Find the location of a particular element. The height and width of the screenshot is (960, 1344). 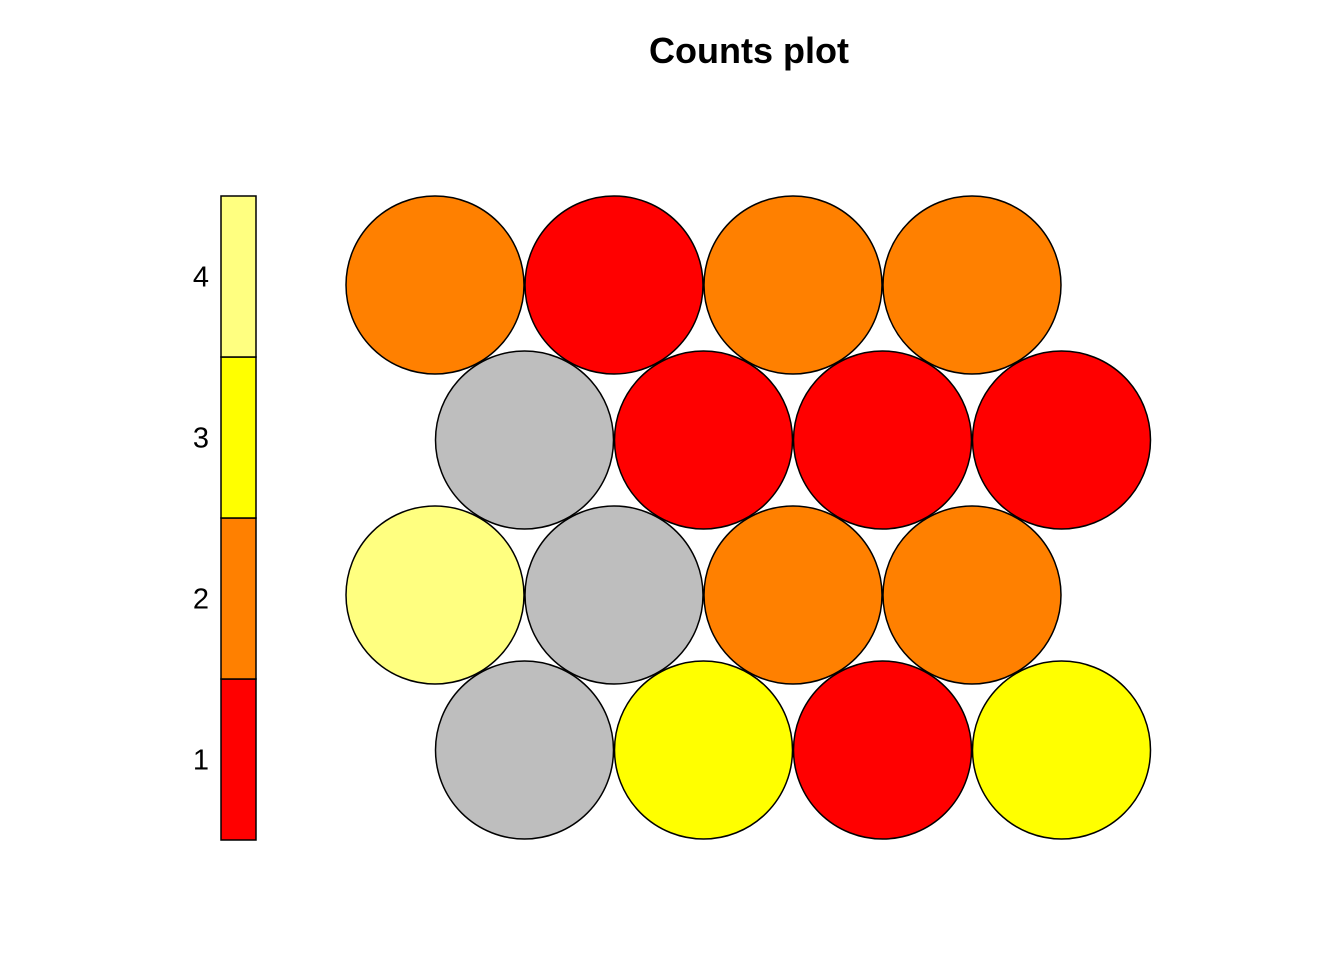

color-legend: 1 2 3 4 is located at coordinates (225, 518).